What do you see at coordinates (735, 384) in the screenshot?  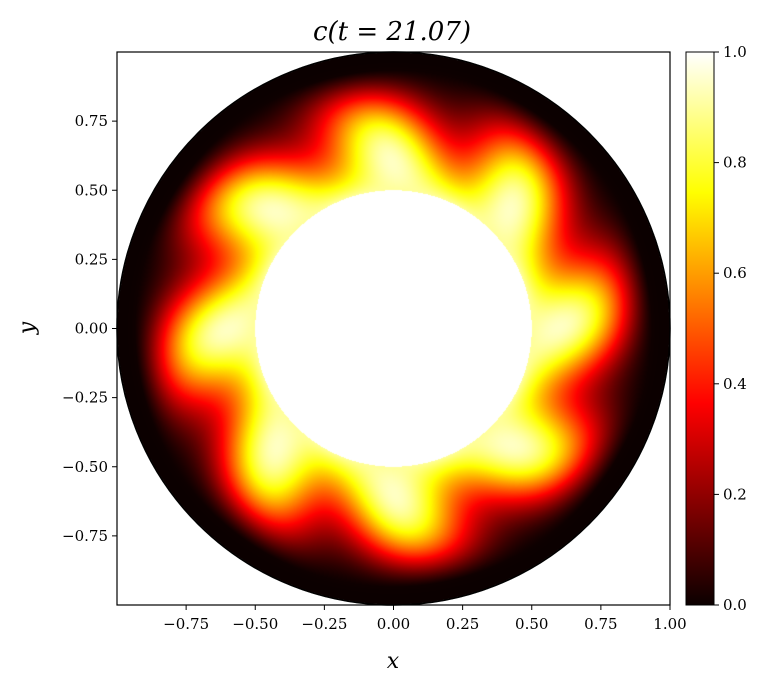 I see `colorbar-tick-label: 0.4` at bounding box center [735, 384].